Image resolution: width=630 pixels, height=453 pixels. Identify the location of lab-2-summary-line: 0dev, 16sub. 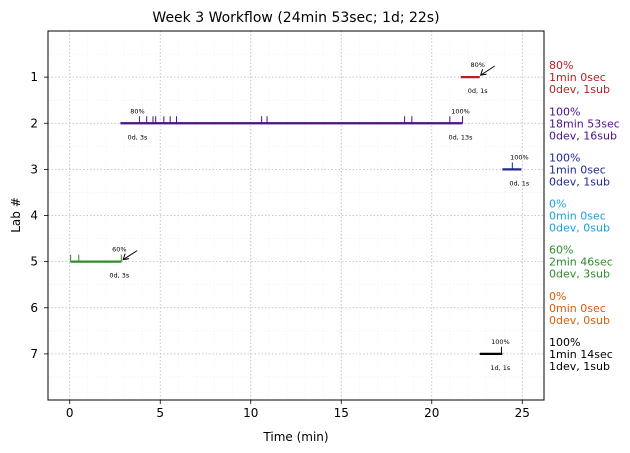
(583, 135).